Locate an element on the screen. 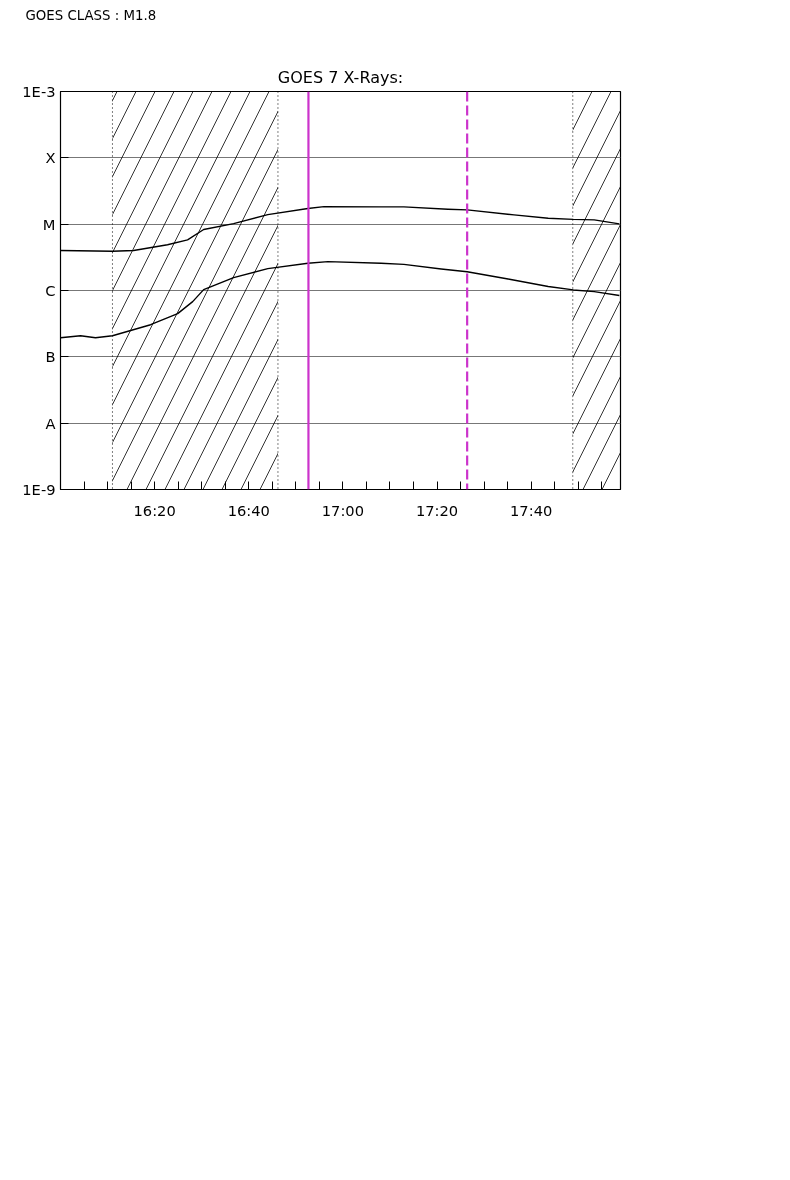 The width and height of the screenshot is (790, 1180). x-tick-label: 17:40 is located at coordinates (531, 510).